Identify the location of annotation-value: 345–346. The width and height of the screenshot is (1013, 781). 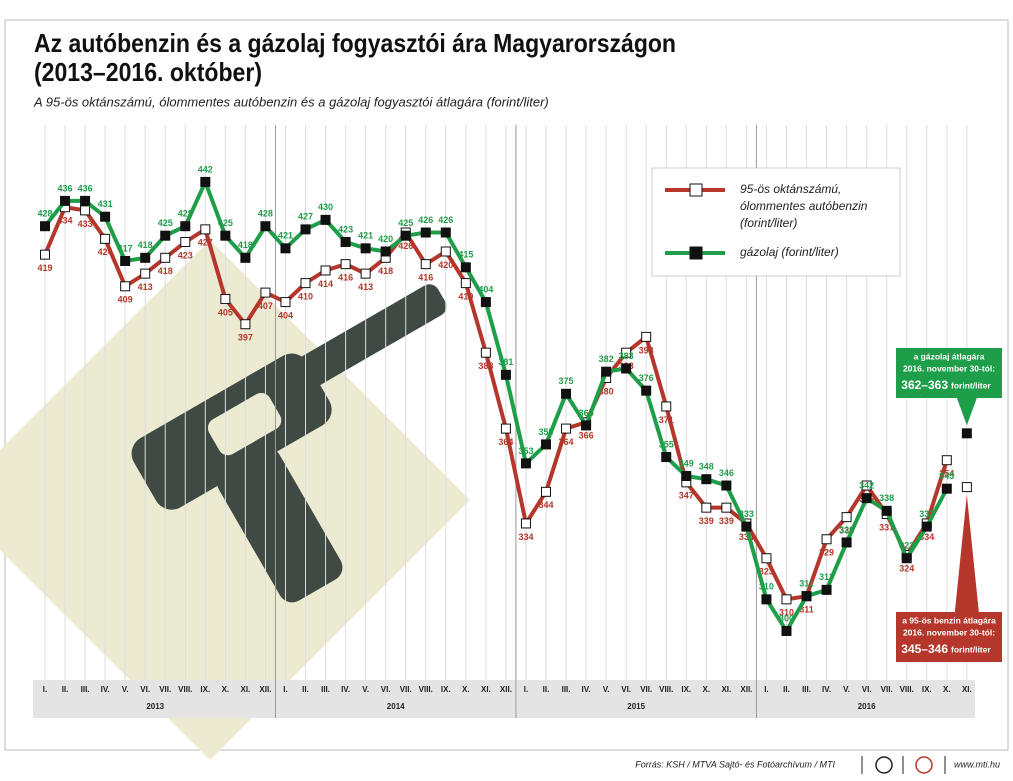
(924, 649).